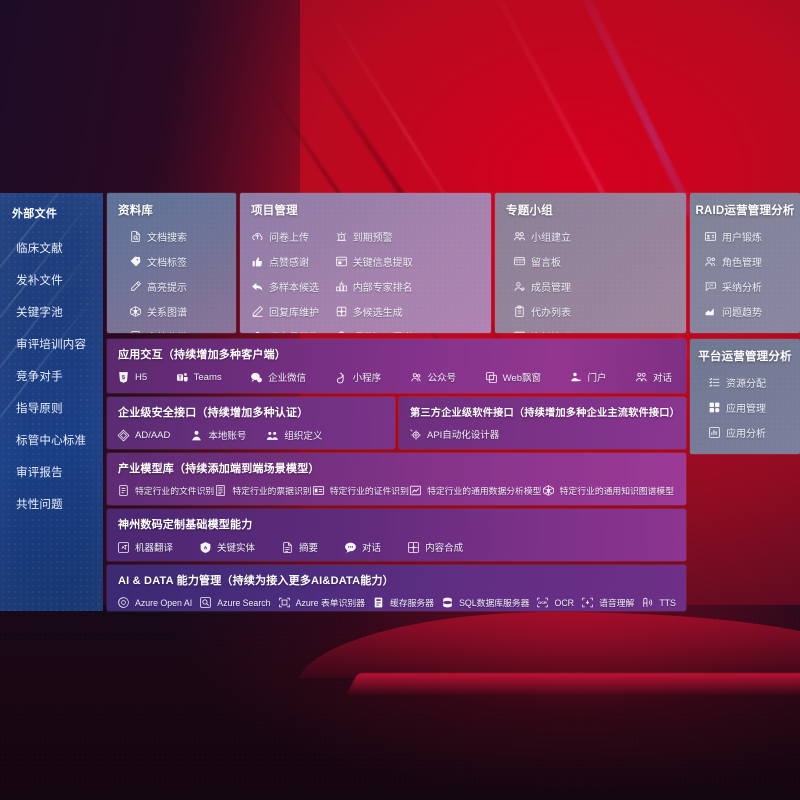 This screenshot has height=800, width=800. I want to click on item-receipt-recognition: 特定行业的票据识别, so click(263, 490).